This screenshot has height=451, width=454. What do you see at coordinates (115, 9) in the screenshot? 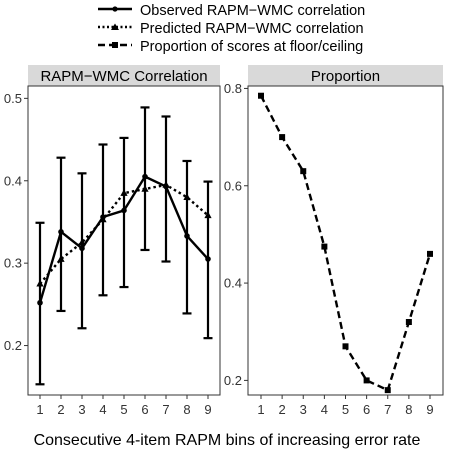
I see `legend-swatch-observed-marker` at bounding box center [115, 9].